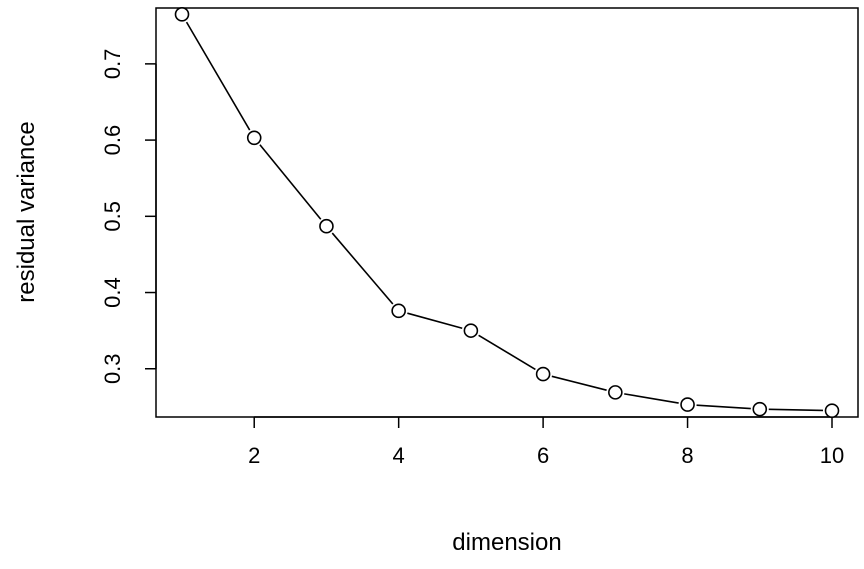  Describe the element at coordinates (112, 64) in the screenshot. I see `y-tick-label: 0.7` at that location.